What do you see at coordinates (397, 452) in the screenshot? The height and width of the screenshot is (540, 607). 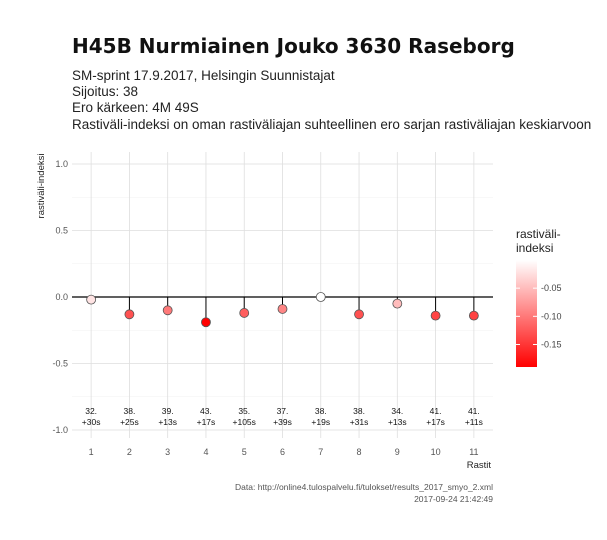 I see `x-tick-label: 9` at bounding box center [397, 452].